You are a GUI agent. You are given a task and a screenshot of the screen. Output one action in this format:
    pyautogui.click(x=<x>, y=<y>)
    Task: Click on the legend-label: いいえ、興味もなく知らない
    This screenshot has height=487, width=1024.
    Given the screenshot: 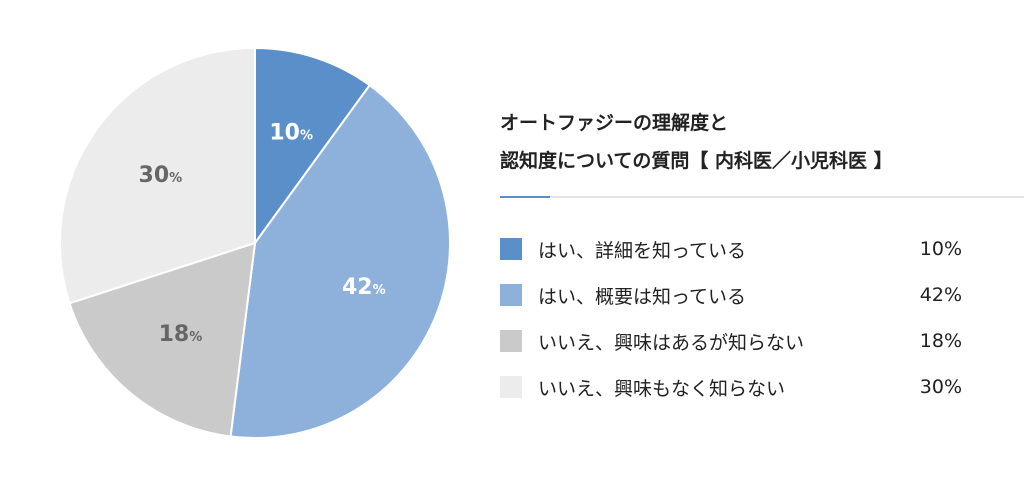 What is the action you would take?
    pyautogui.click(x=662, y=388)
    